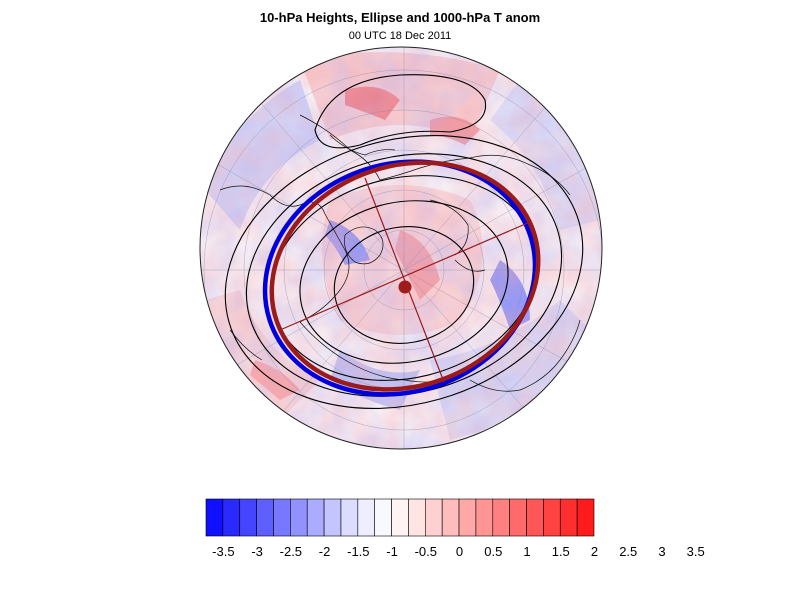 This screenshot has width=800, height=600. Describe the element at coordinates (405, 276) in the screenshot. I see `fitted-ellipse` at that location.